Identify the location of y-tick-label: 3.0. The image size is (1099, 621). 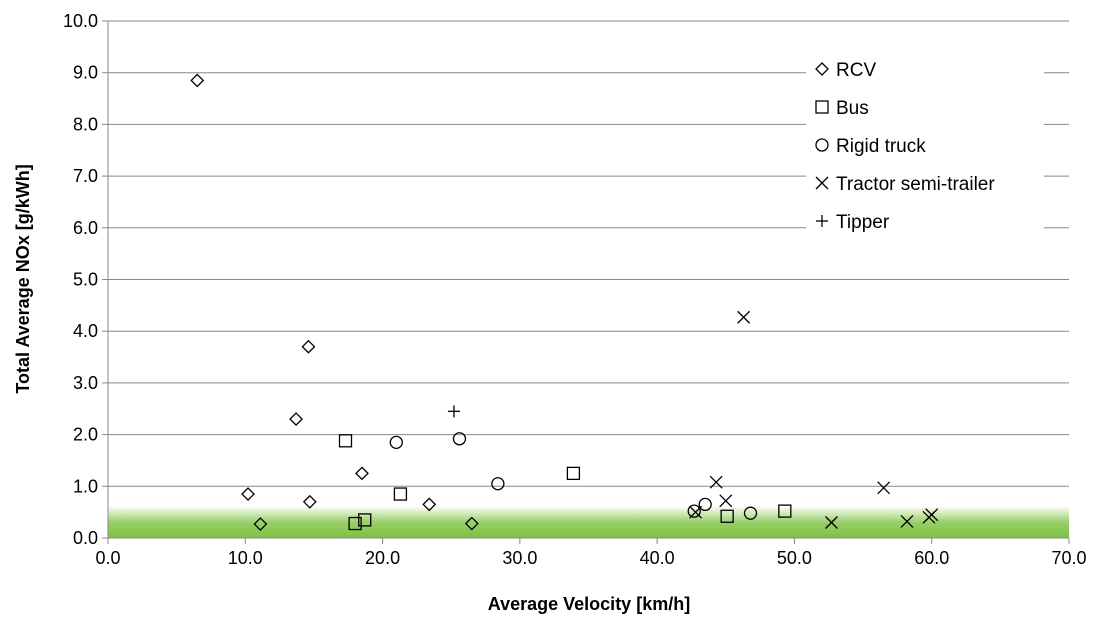
(85, 383).